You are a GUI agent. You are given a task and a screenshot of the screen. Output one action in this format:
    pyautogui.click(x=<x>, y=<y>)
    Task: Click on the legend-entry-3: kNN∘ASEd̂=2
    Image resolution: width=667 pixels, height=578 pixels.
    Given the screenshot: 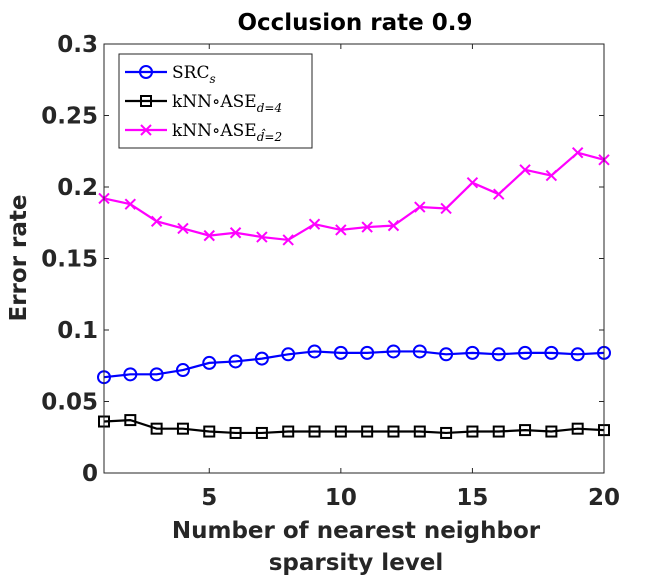 What is the action you would take?
    pyautogui.click(x=203, y=132)
    